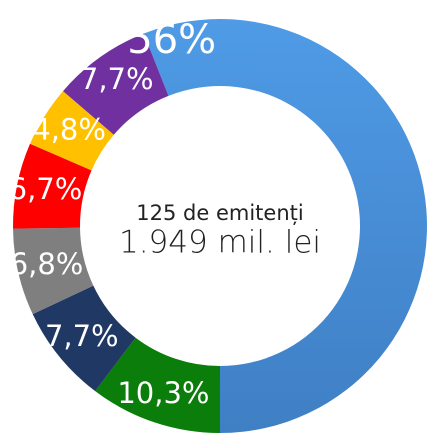 The width and height of the screenshot is (432, 434). What do you see at coordinates (46, 189) in the screenshot?
I see `value-label: 6,7%` at bounding box center [46, 189].